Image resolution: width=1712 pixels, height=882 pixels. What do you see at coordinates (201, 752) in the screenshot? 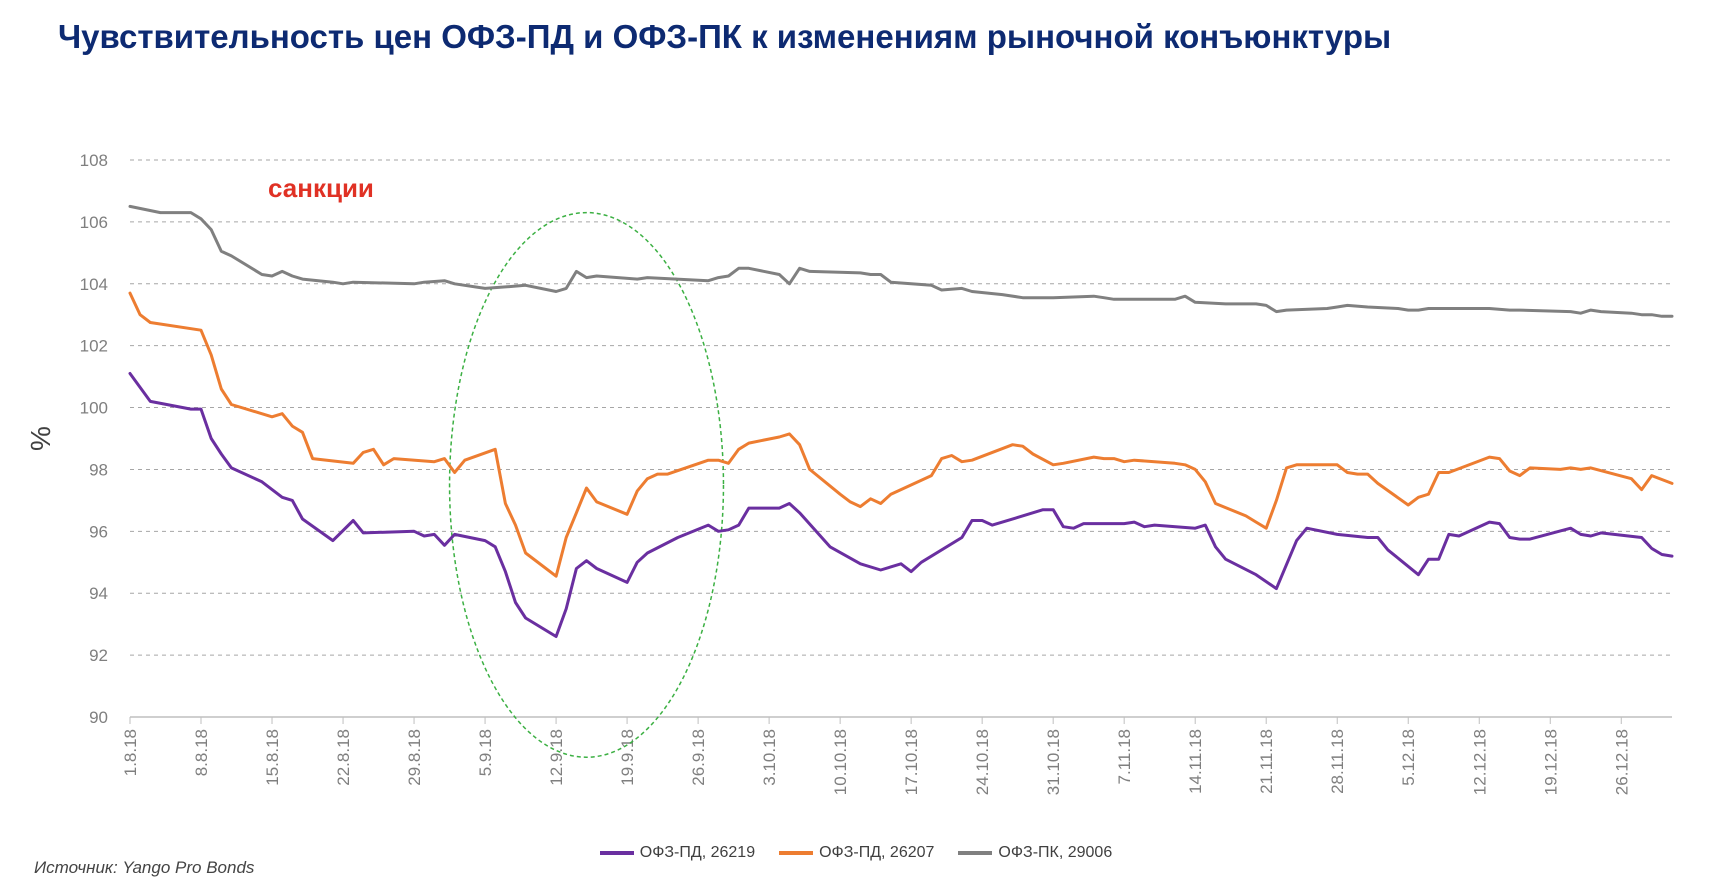
I see `x-tick-label: 8.8.18` at bounding box center [201, 752].